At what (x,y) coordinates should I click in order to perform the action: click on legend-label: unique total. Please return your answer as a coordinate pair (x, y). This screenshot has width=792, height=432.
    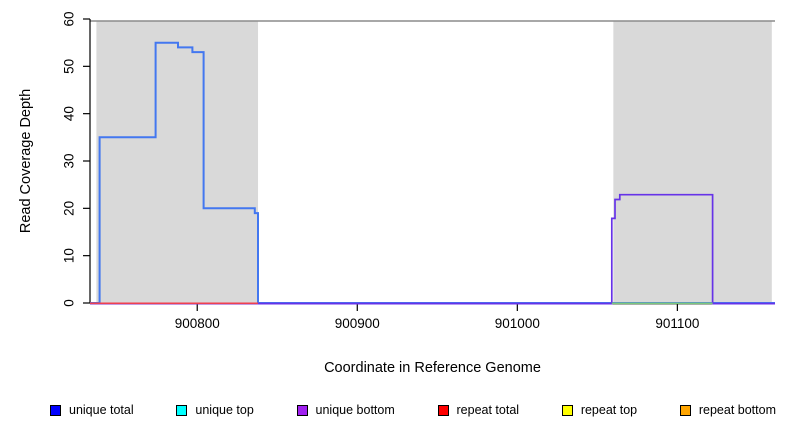
    Looking at the image, I should click on (101, 410).